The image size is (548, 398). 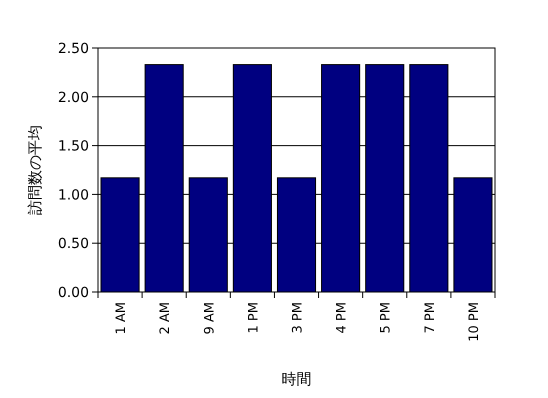 What do you see at coordinates (73, 146) in the screenshot?
I see `y-tick-label: 1.50` at bounding box center [73, 146].